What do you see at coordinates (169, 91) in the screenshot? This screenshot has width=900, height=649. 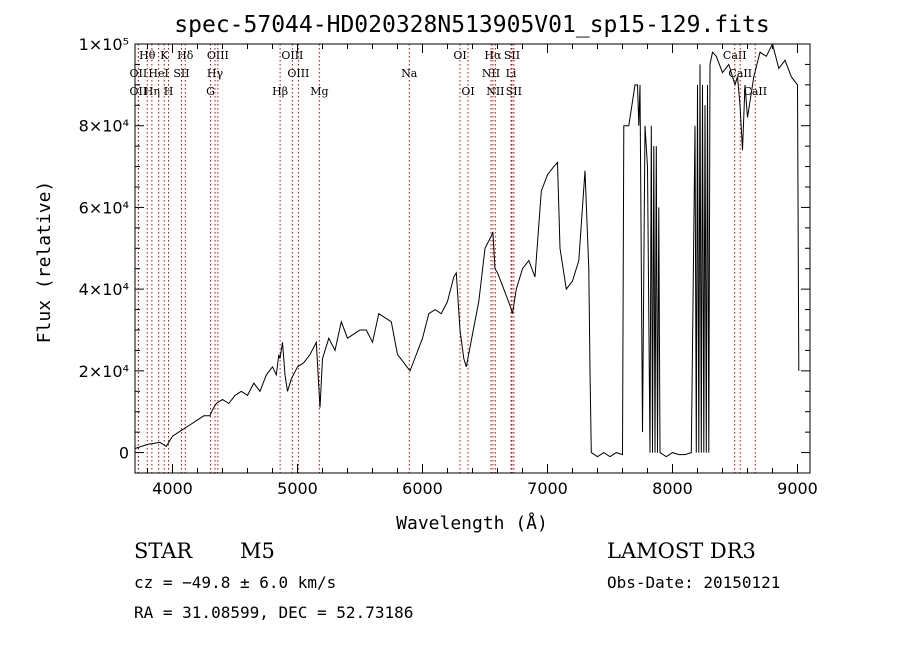 I see `line-label: H` at bounding box center [169, 91].